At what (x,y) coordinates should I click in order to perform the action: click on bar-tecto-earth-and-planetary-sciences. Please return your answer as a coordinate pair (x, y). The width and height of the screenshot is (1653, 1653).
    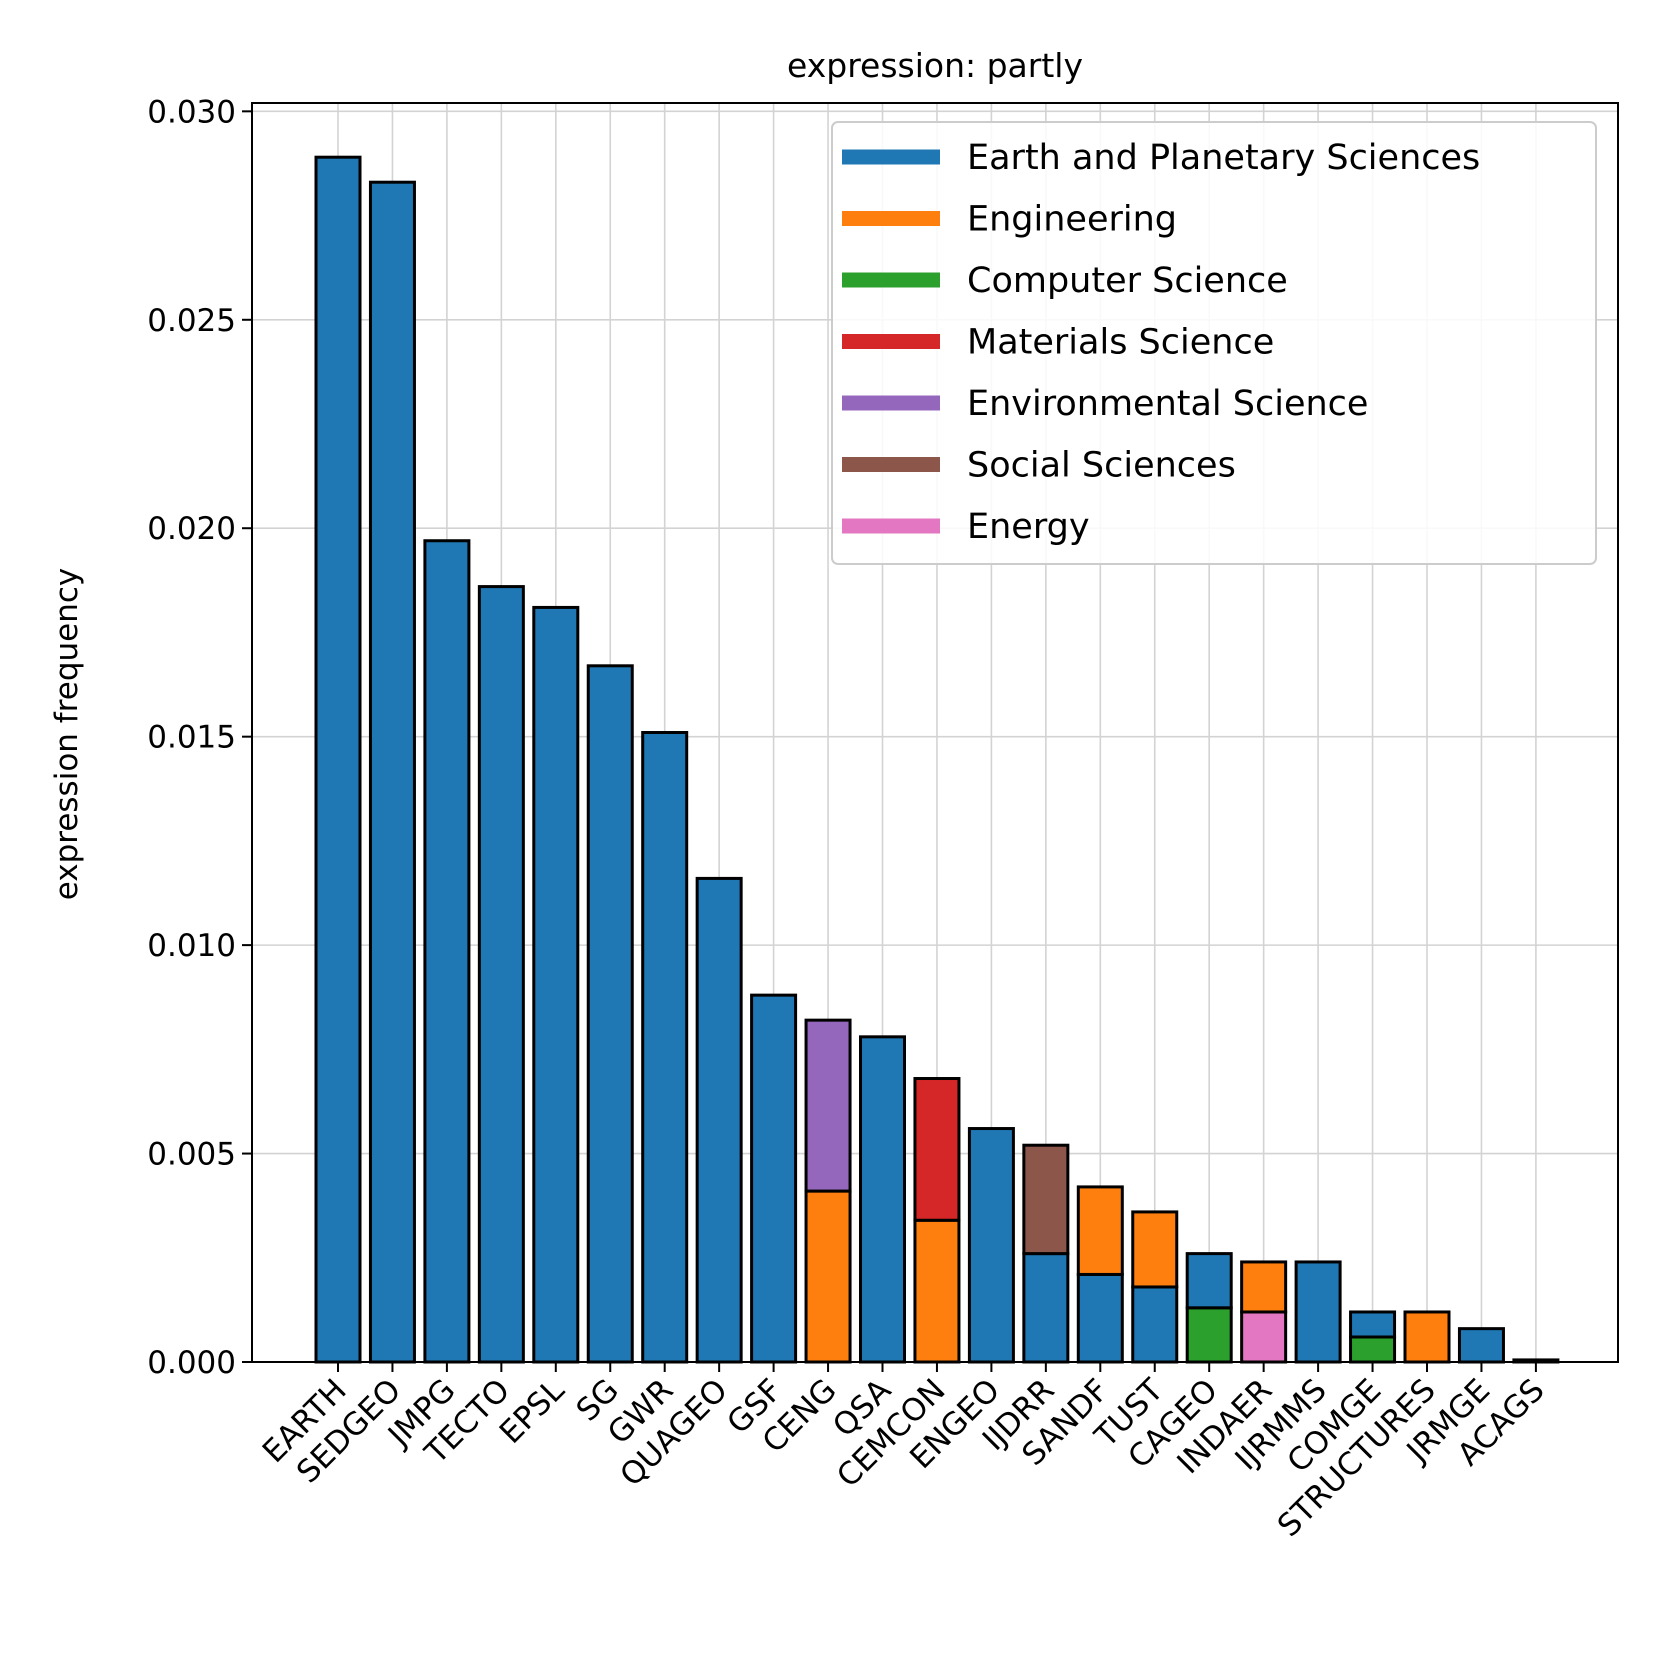
    Looking at the image, I should click on (501, 974).